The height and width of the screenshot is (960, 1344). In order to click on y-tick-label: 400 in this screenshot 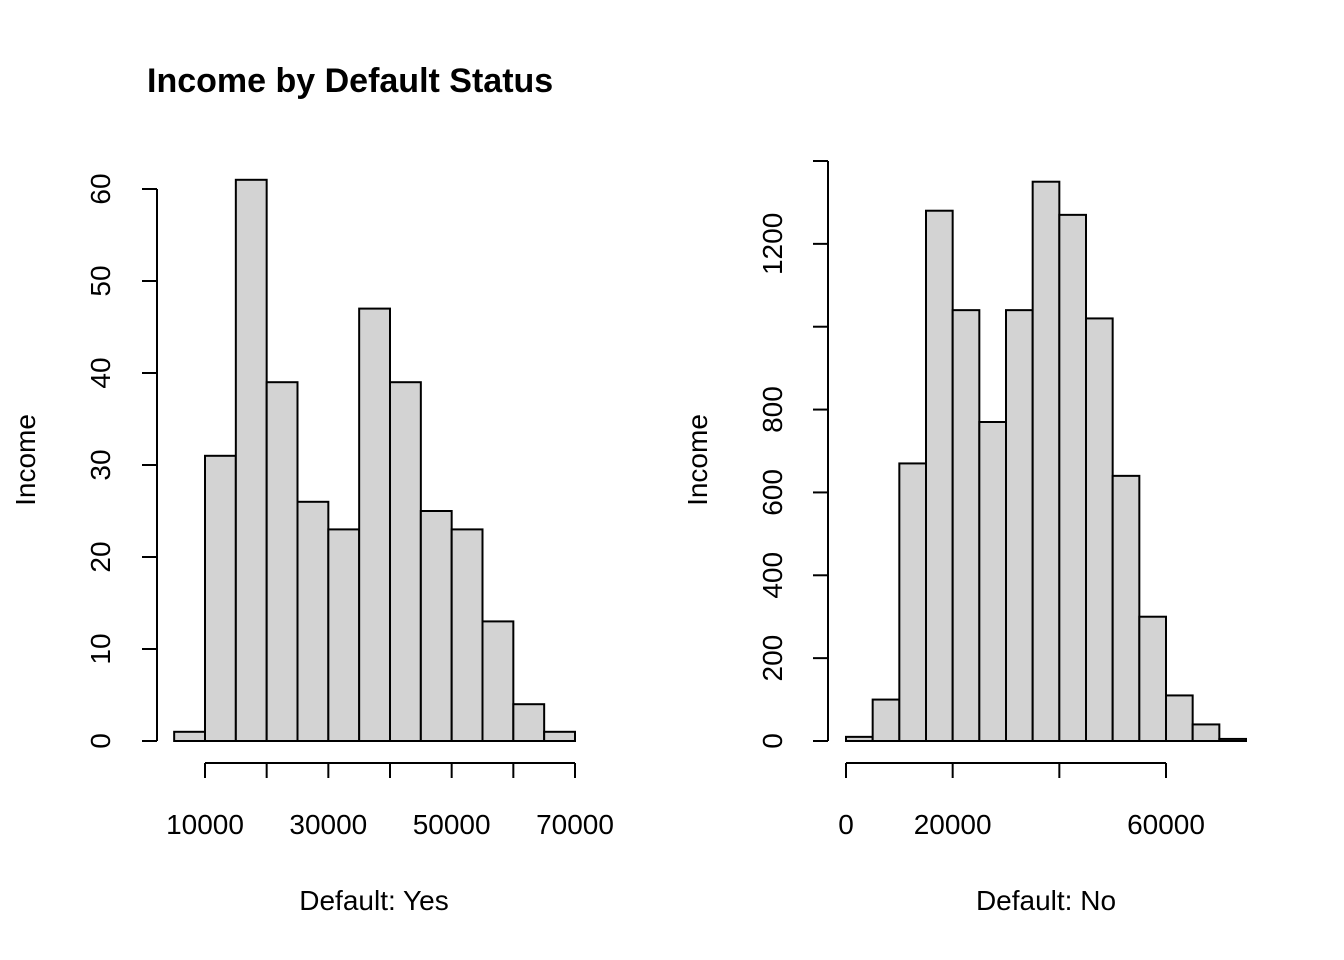, I will do `click(772, 575)`.